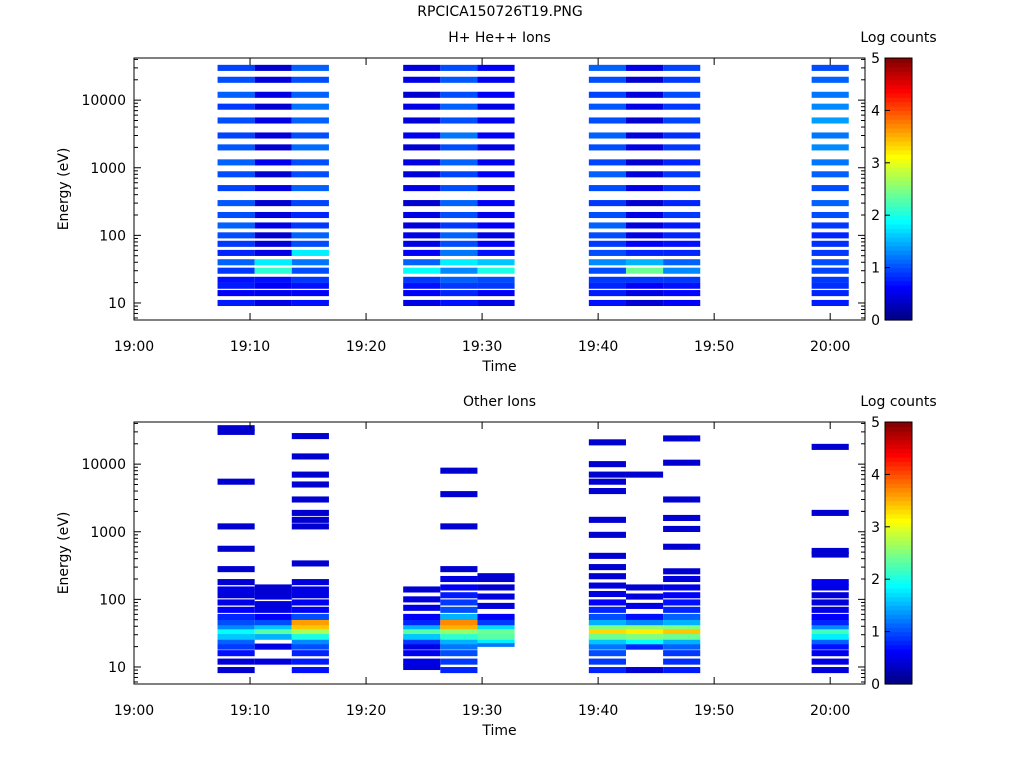 This screenshot has width=1024, height=768. I want to click on x-tick-label: 19:50, so click(714, 711).